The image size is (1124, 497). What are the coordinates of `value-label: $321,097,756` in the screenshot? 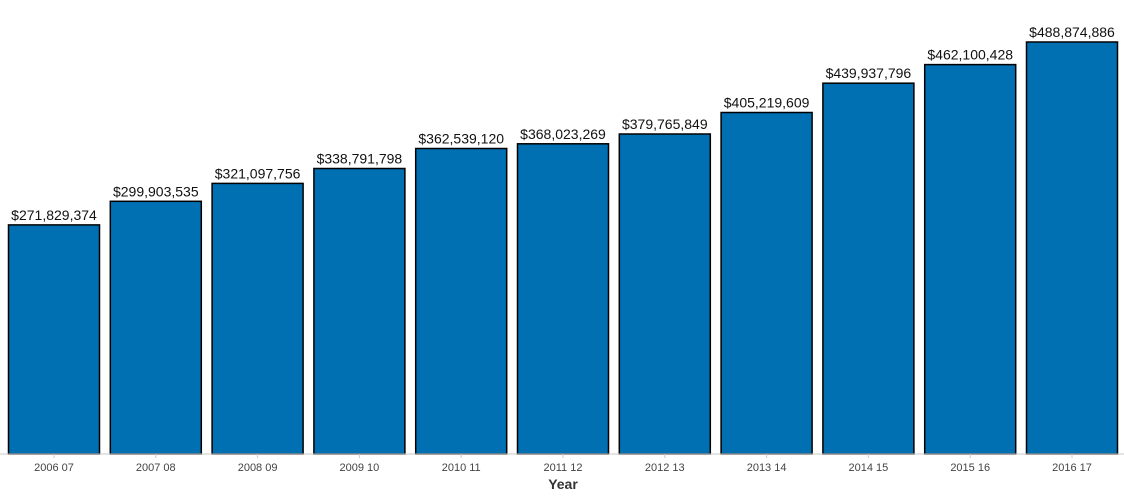 It's located at (258, 173).